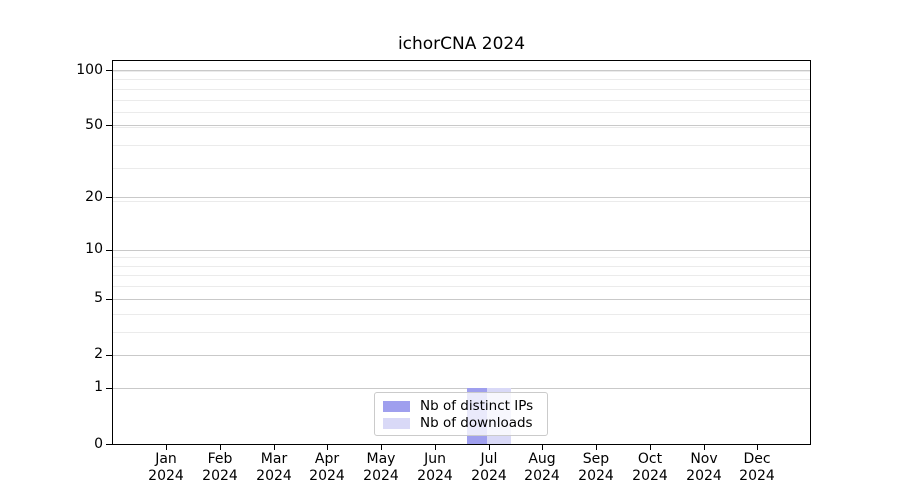 This screenshot has height=500, width=900. I want to click on y-tick-label: 2, so click(98, 354).